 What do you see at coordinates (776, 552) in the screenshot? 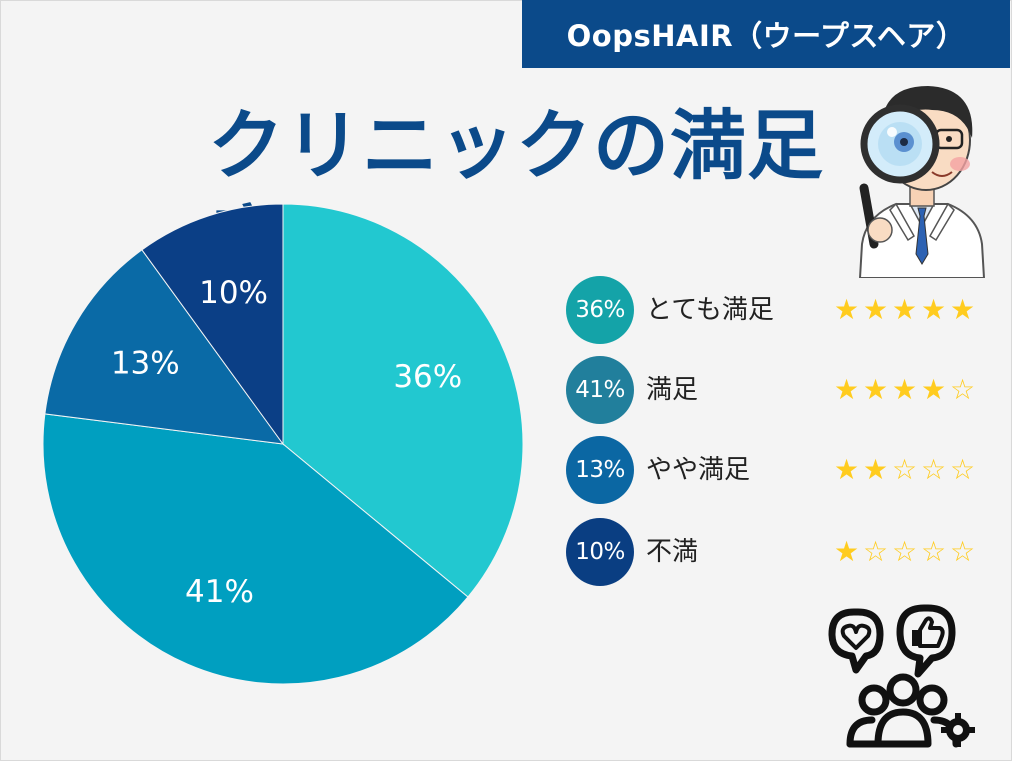
I see `legend-row: 10% 不満 ★ ☆ ☆ ☆ ☆` at bounding box center [776, 552].